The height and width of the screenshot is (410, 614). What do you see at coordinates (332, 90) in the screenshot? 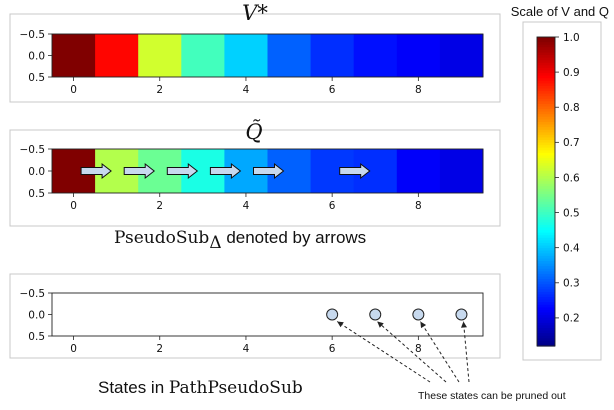
I see `v-star-xtick-label: 6` at bounding box center [332, 90].